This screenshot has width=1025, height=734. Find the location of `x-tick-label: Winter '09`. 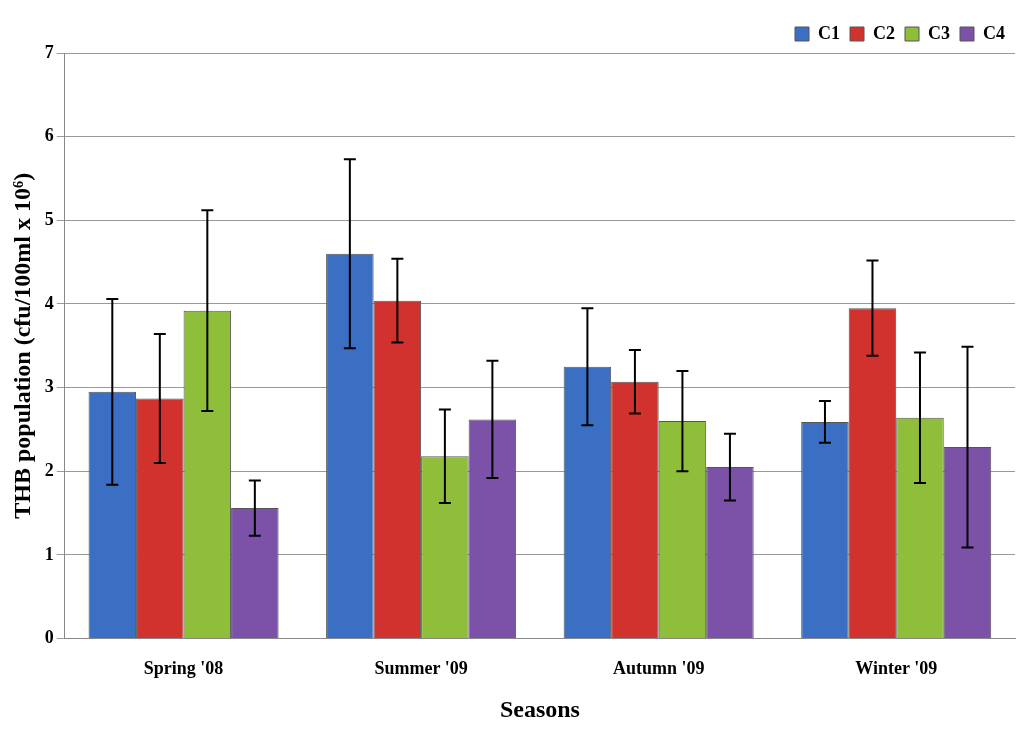

x-tick-label: Winter '09 is located at coordinates (896, 668).